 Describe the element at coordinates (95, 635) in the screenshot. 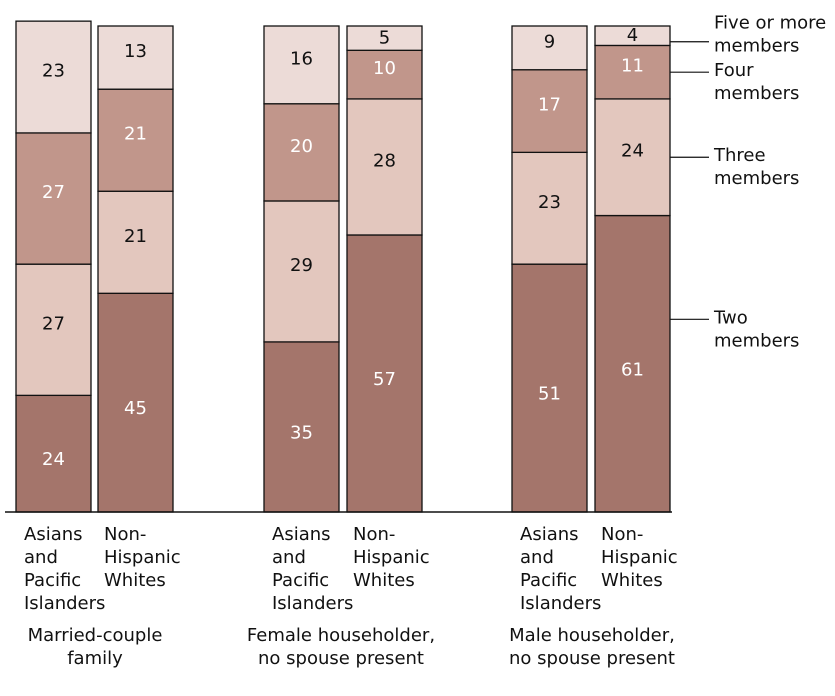

I see `group-label: Married-couple` at that location.